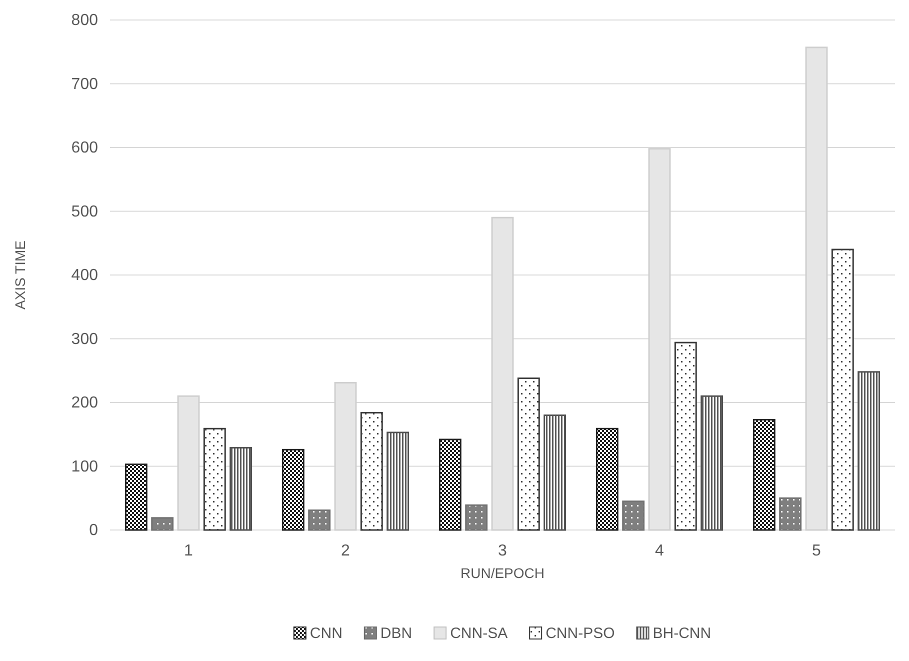 Image resolution: width=909 pixels, height=661 pixels. I want to click on legend-label: DBN, so click(396, 633).